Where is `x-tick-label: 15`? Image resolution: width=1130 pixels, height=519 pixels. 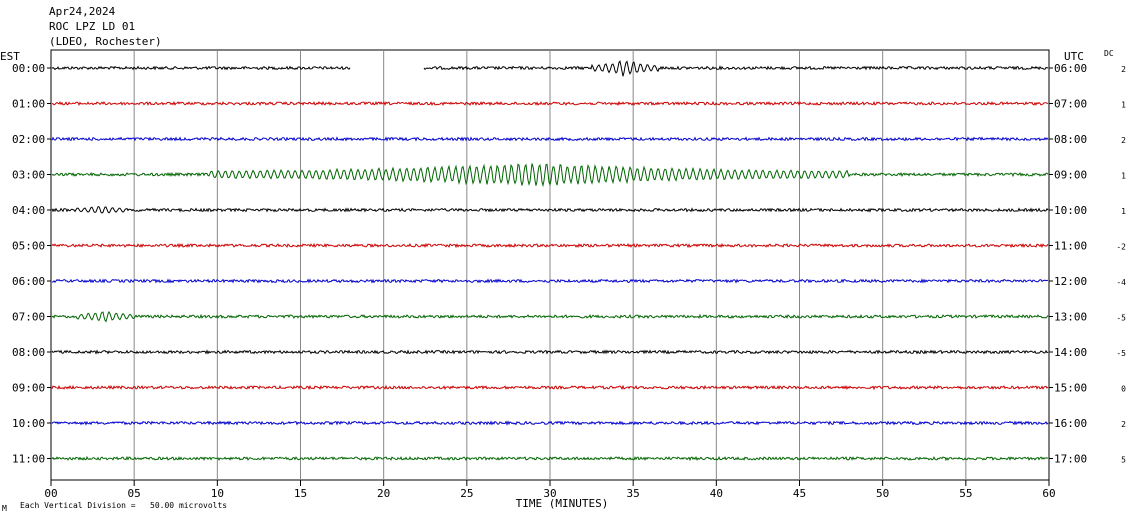
x-tick-label: 15 is located at coordinates (300, 493).